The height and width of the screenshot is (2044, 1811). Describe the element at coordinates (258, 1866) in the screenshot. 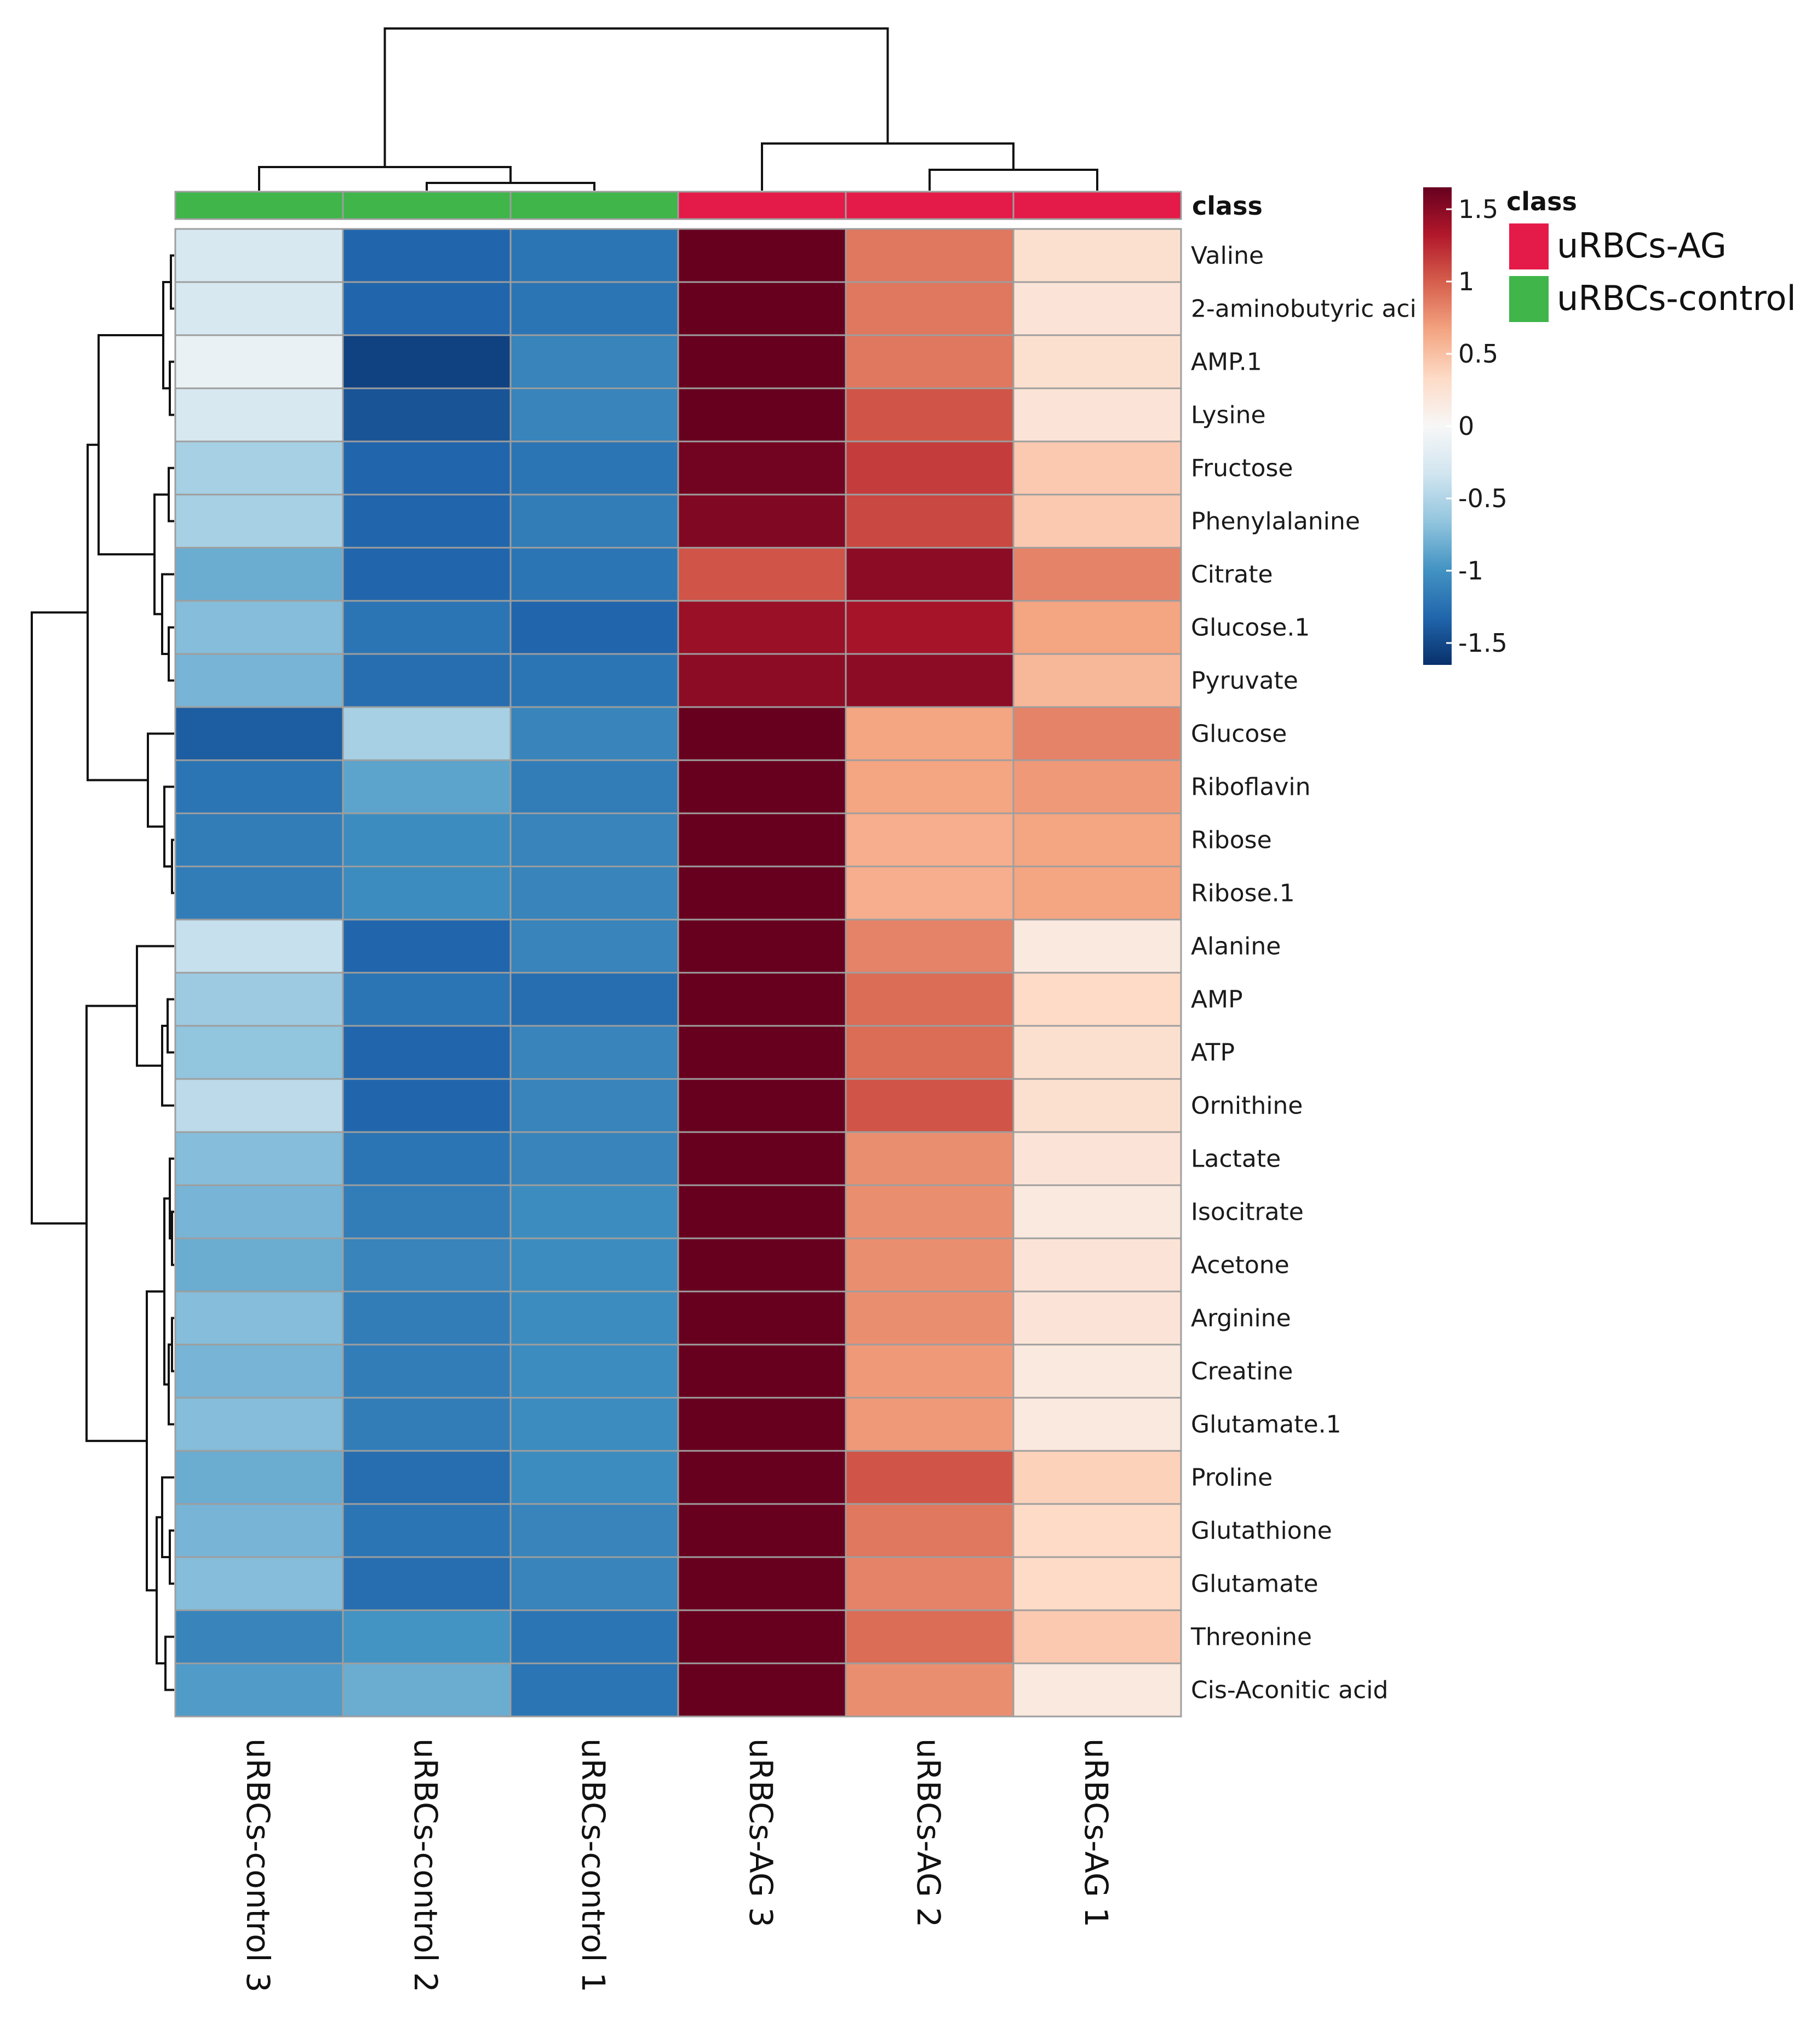

I see `column-label: uRBCs-control 3` at that location.